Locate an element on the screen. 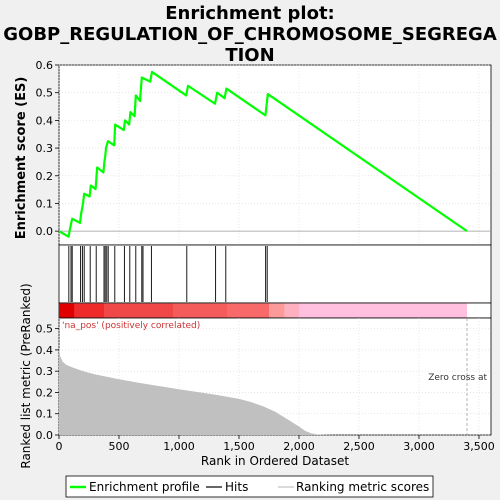 Image resolution: width=500 pixels, height=500 pixels. es-ytick-label-0: 0.0 is located at coordinates (45, 231).